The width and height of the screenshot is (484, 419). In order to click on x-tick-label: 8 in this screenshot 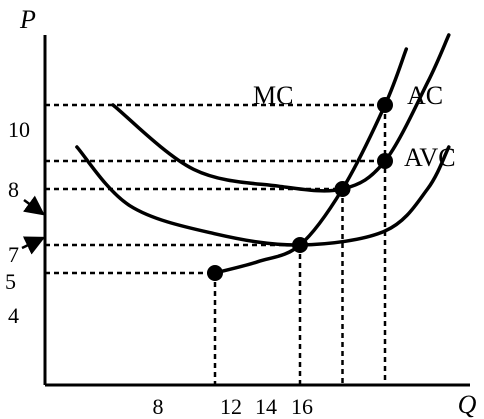, I will do `click(158, 406)`.